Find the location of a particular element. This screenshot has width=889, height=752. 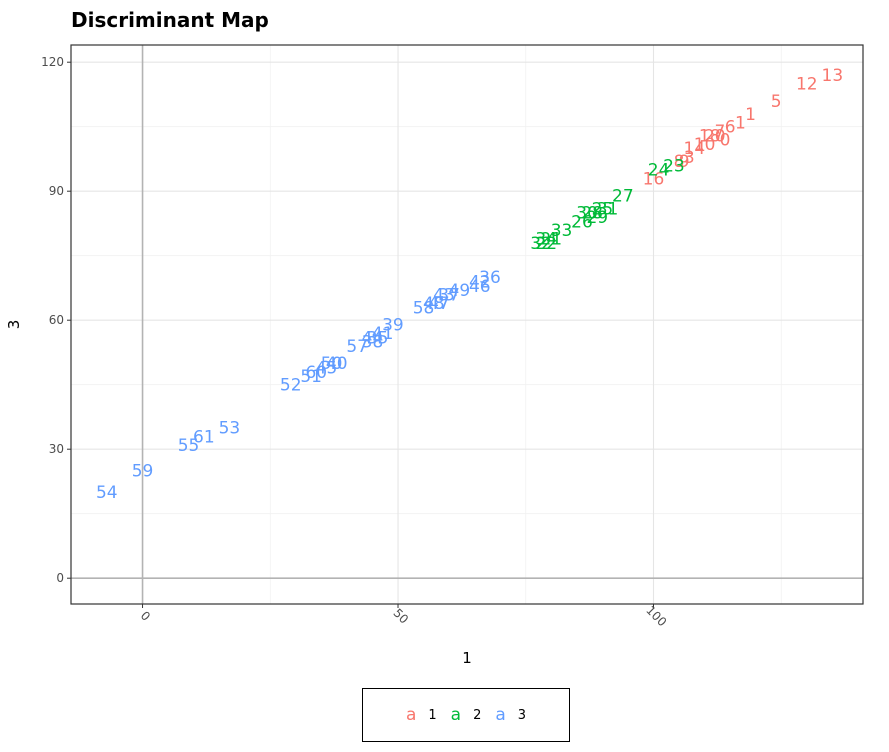

point-label: 31 is located at coordinates (608, 209).